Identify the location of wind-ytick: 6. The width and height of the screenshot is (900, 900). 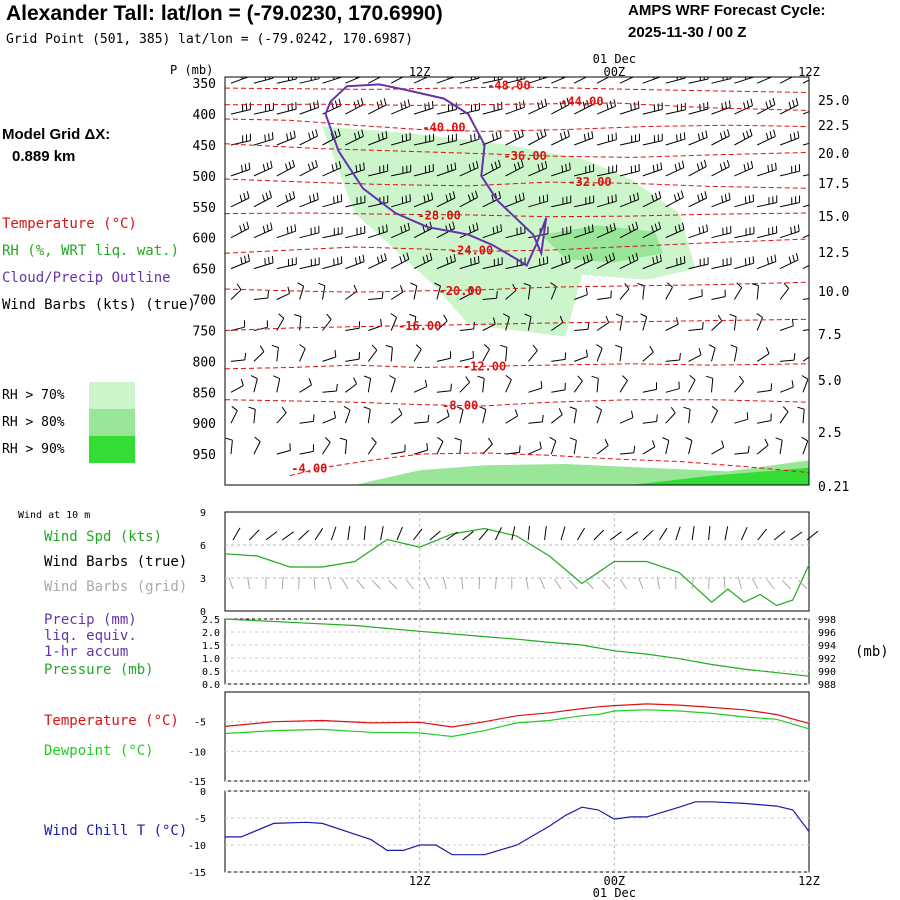
(203, 546).